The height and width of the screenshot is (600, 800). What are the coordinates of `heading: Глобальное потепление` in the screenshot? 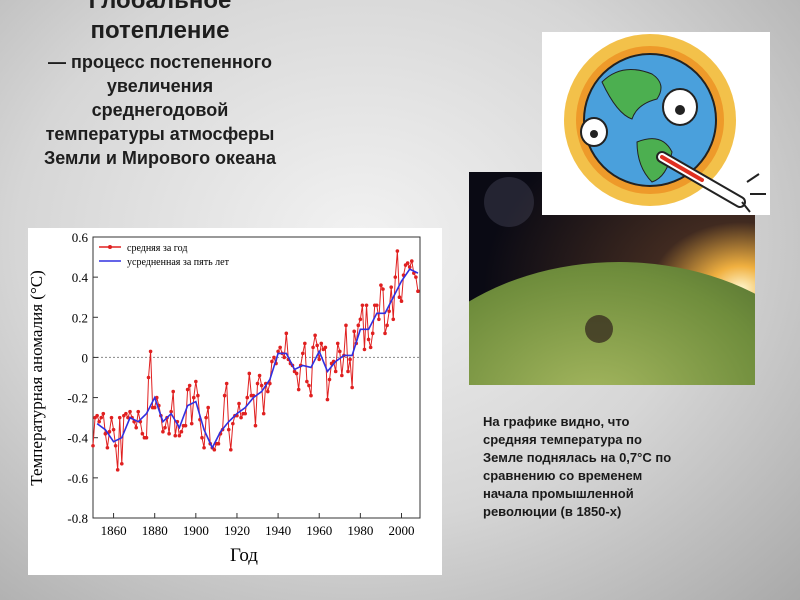 It's located at (160, 22).